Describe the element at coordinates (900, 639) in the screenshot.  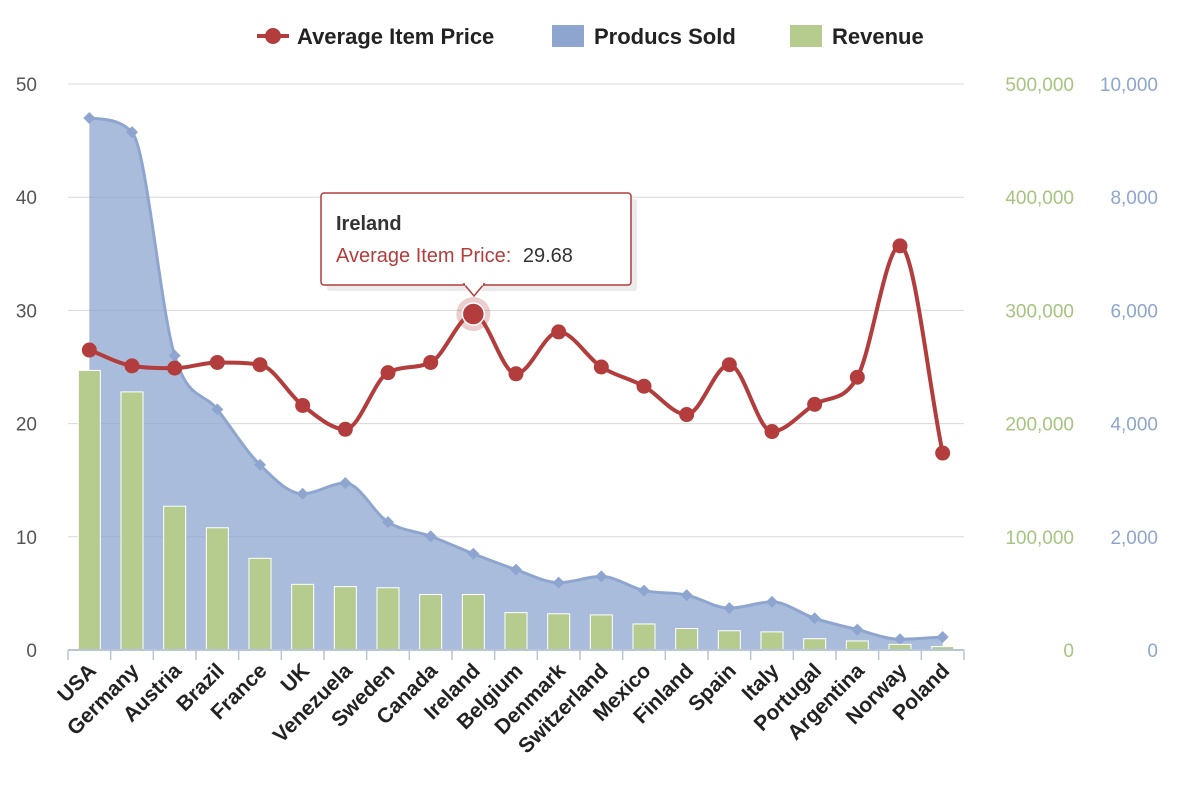
I see `products-sold-point-norway` at that location.